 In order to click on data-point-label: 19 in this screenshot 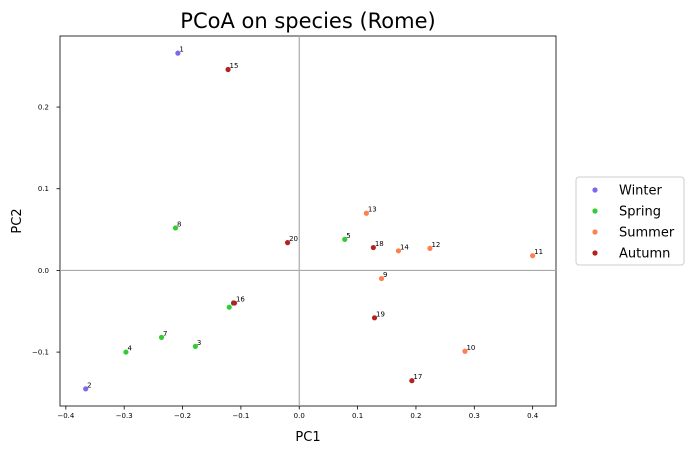, I will do `click(380, 314)`.